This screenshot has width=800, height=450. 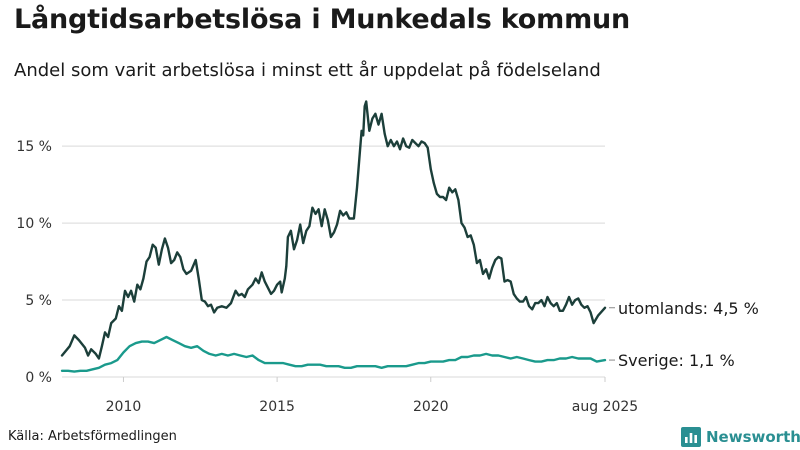 What do you see at coordinates (691, 437) in the screenshot?
I see `bar-chart-icon` at bounding box center [691, 437].